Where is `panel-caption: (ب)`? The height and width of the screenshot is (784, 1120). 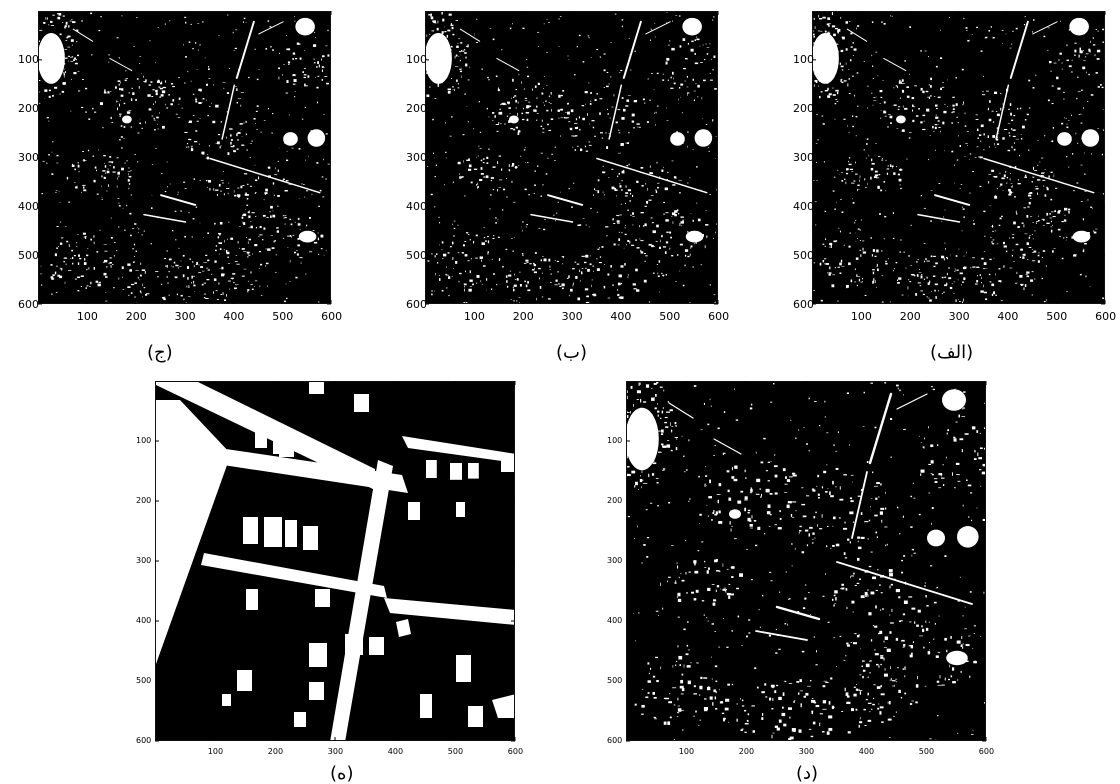 panel-caption: (ب) is located at coordinates (571, 353).